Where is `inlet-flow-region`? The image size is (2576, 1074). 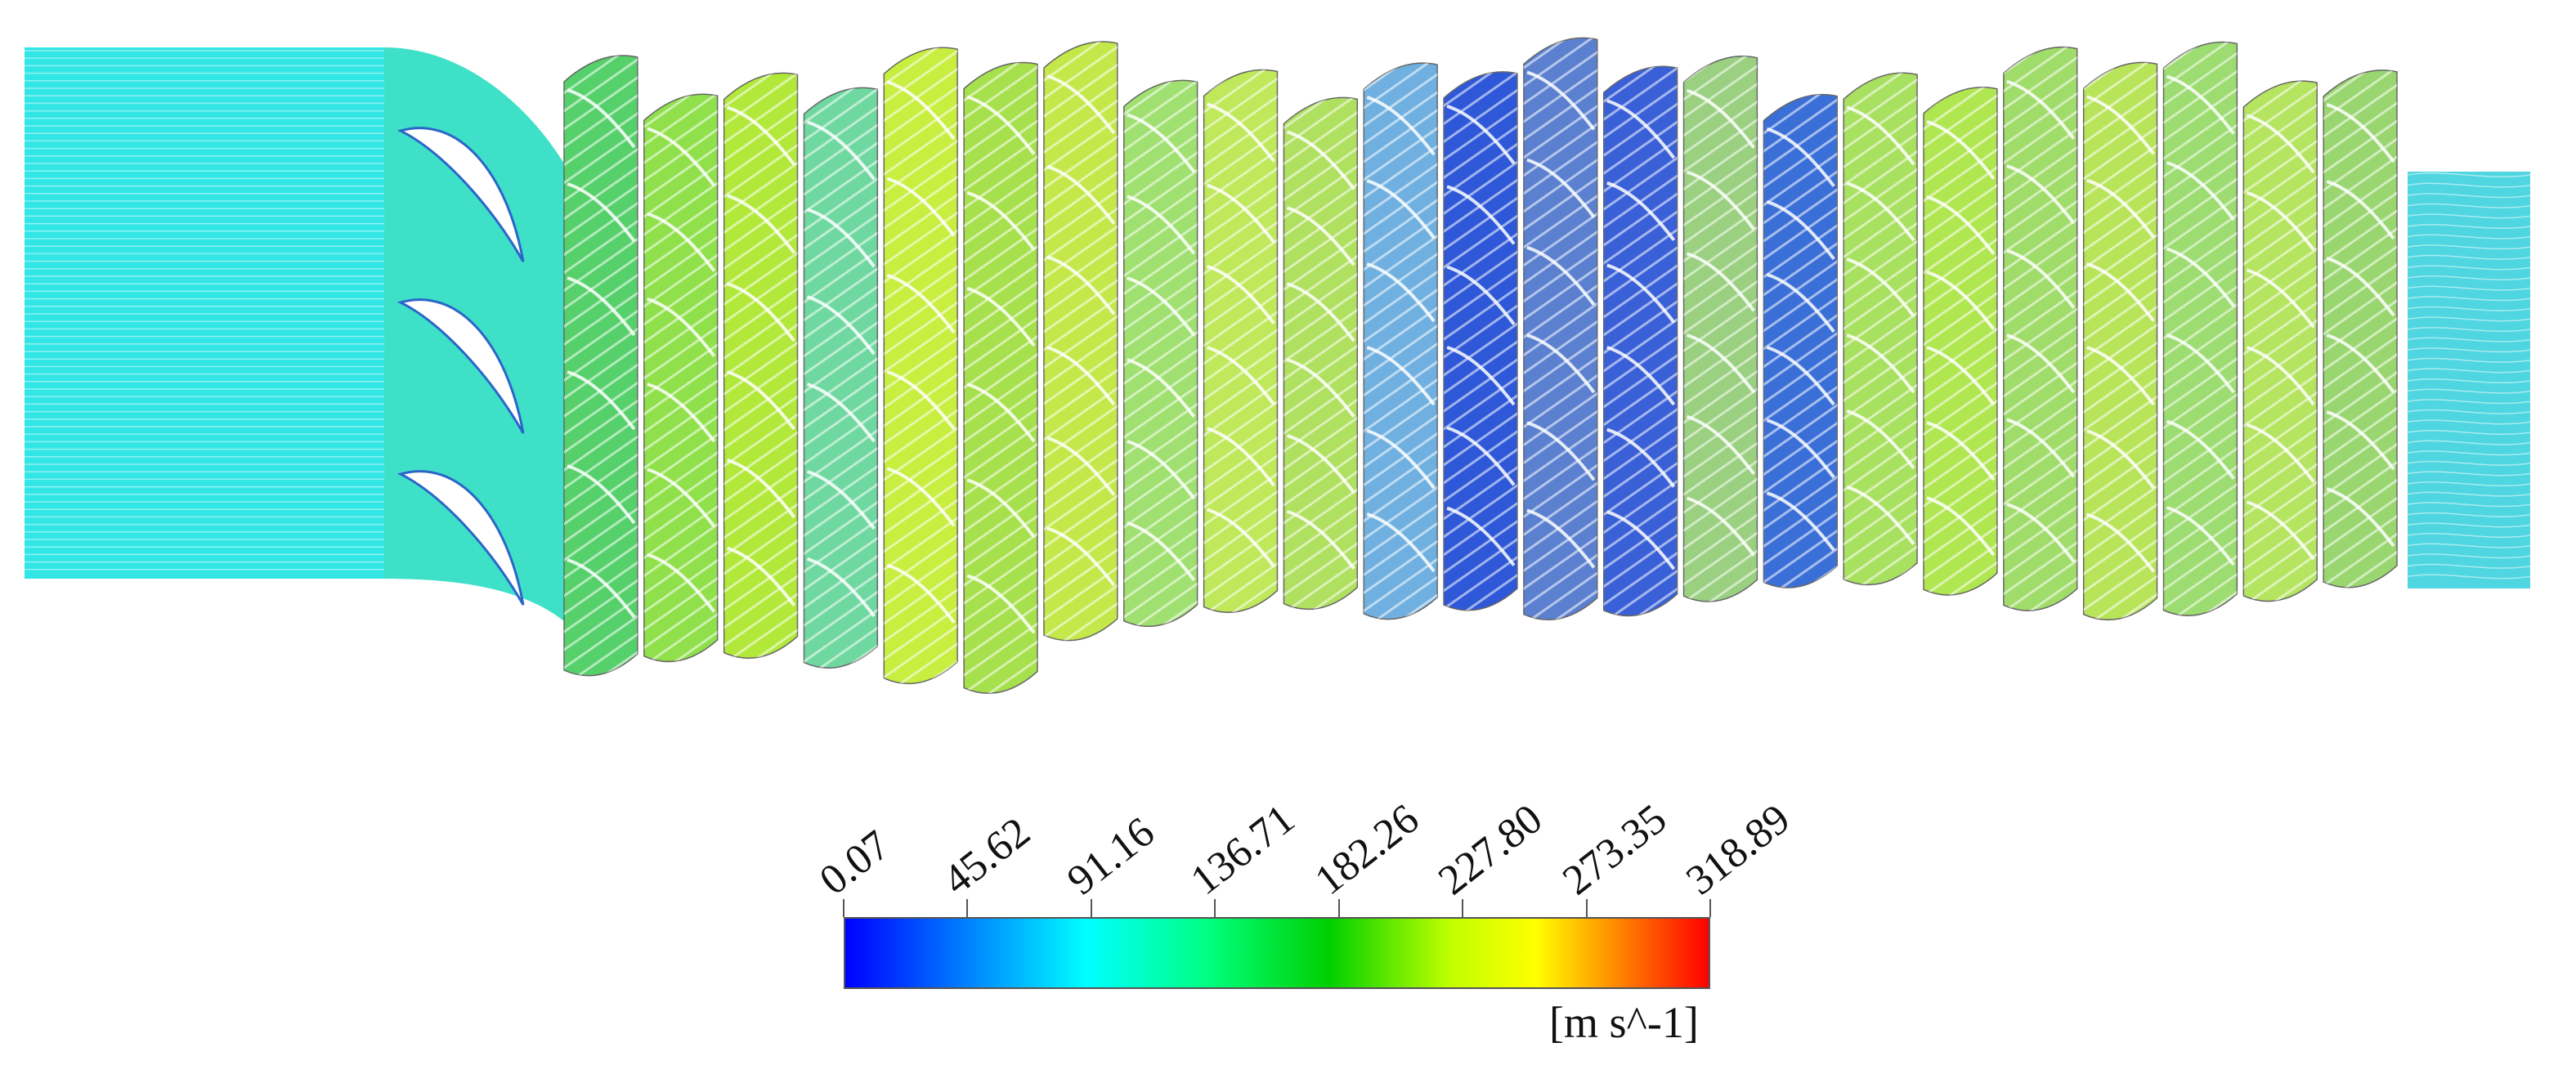 inlet-flow-region is located at coordinates (204, 313).